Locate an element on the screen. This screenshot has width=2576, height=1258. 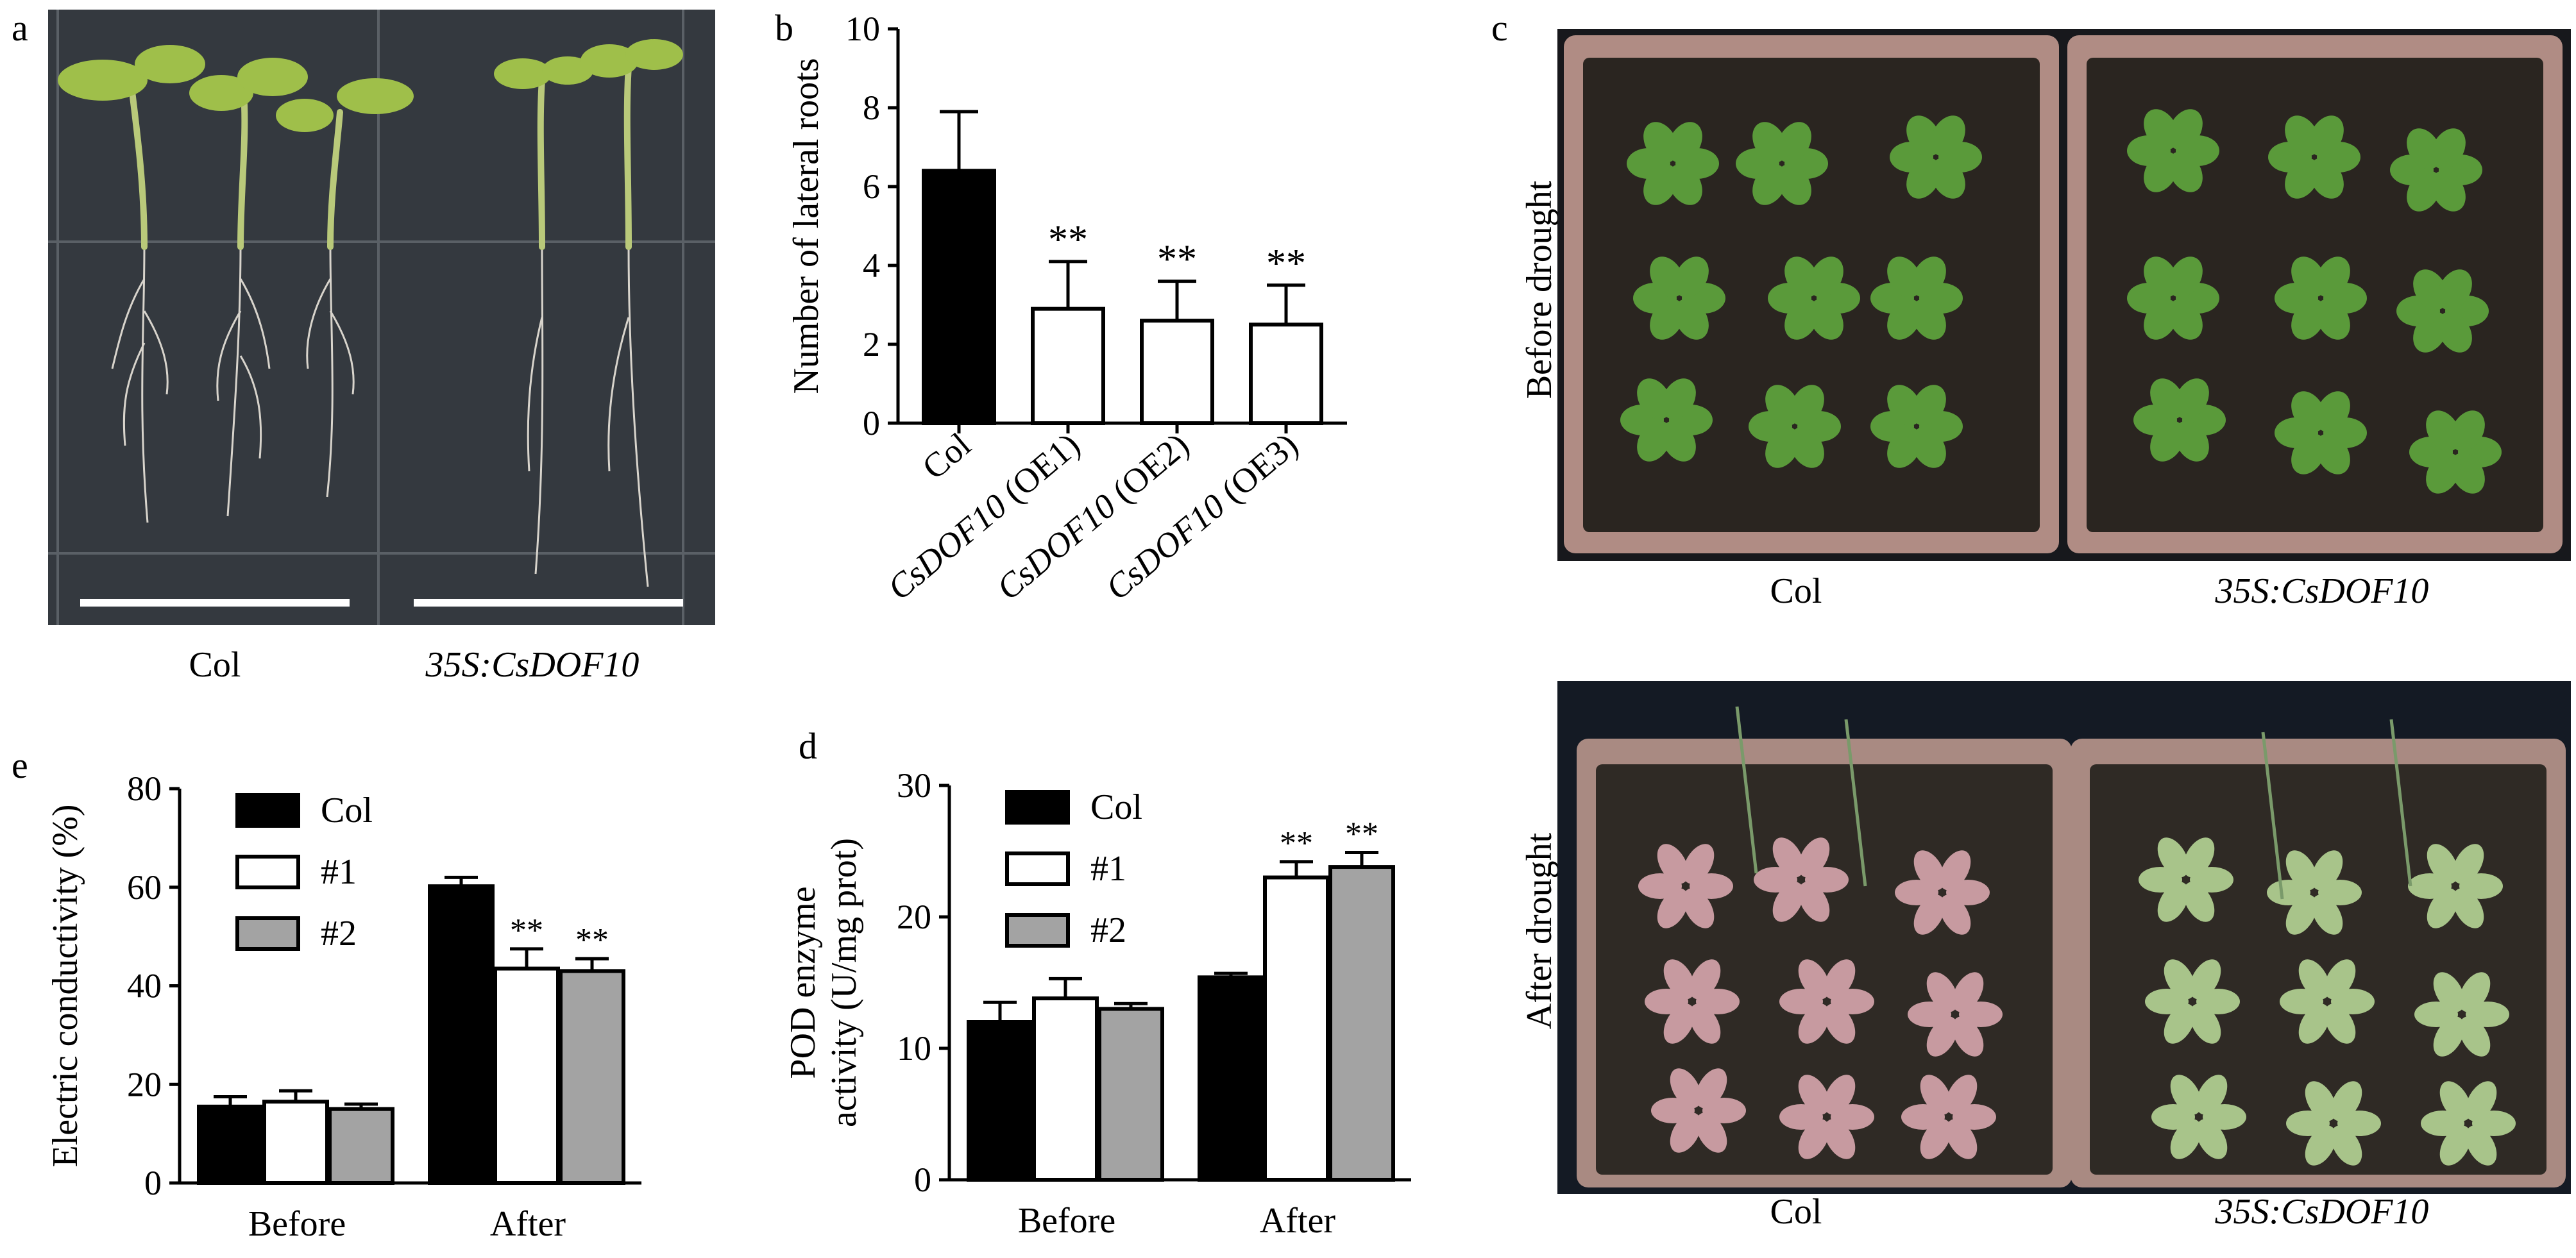
caption-a-oe: 35S:CsDOF10 is located at coordinates (532, 665).